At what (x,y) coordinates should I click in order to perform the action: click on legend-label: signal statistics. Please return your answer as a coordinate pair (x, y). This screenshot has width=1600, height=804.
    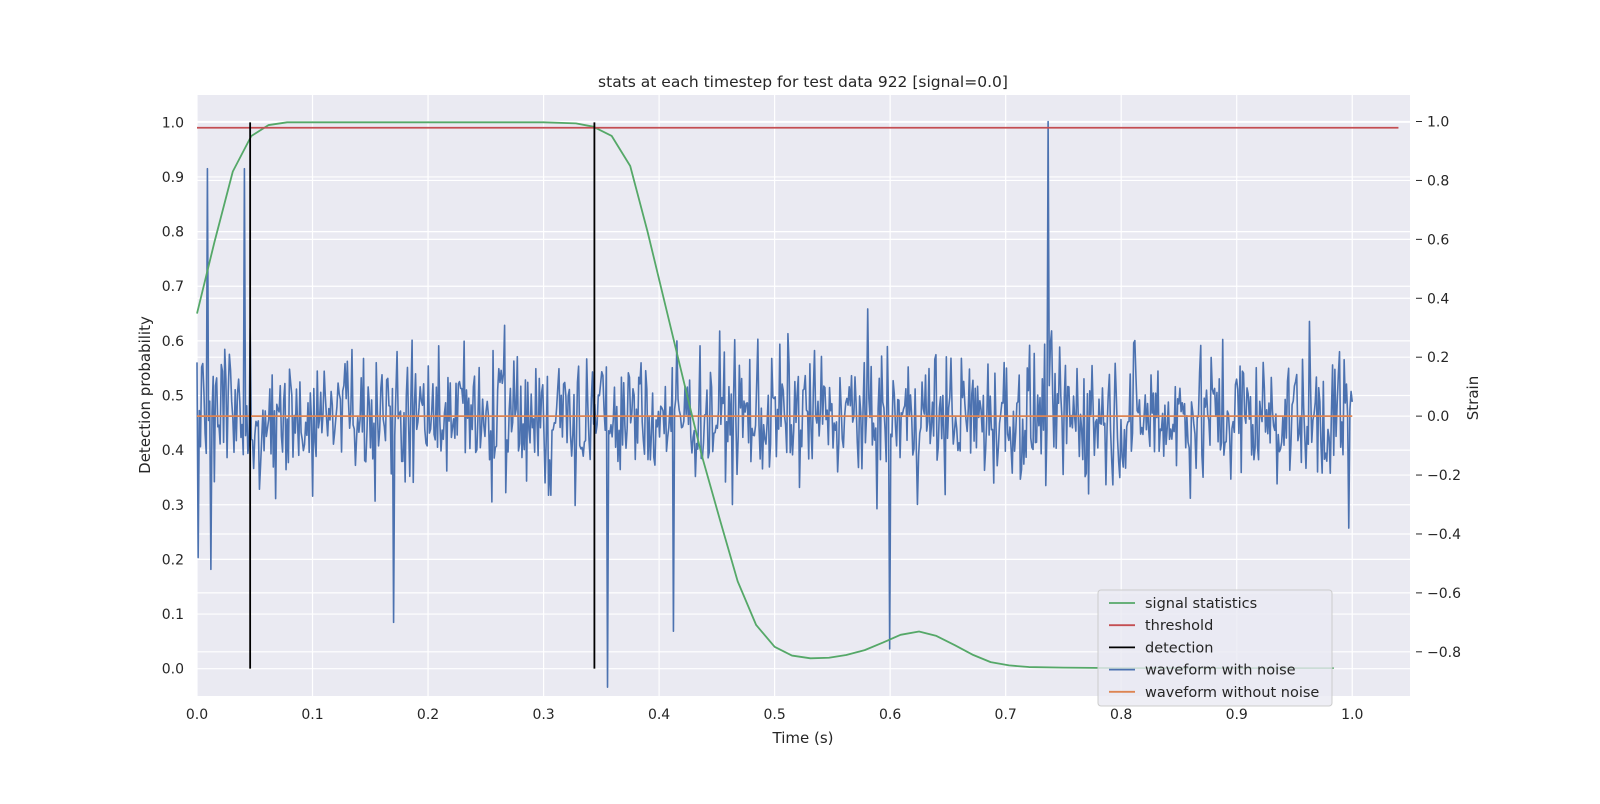
    Looking at the image, I should click on (1201, 604).